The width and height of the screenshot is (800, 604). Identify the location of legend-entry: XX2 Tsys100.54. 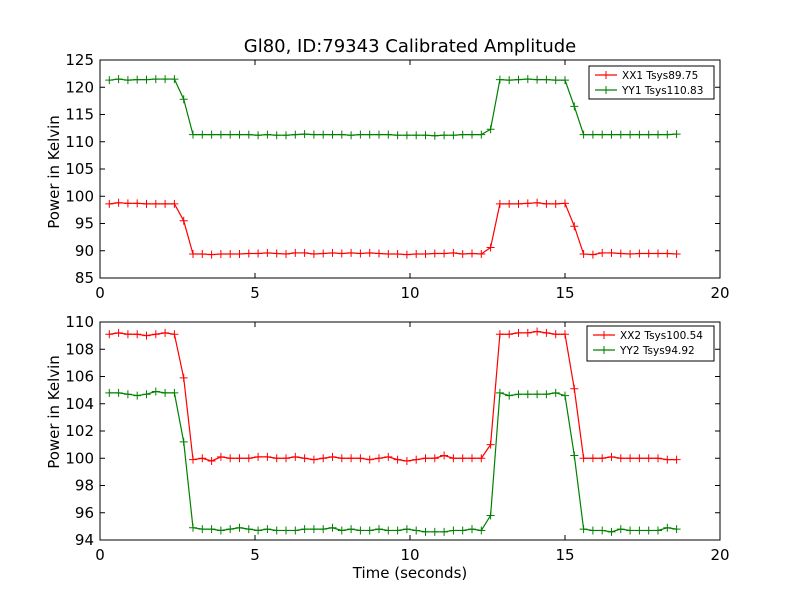
(661, 336).